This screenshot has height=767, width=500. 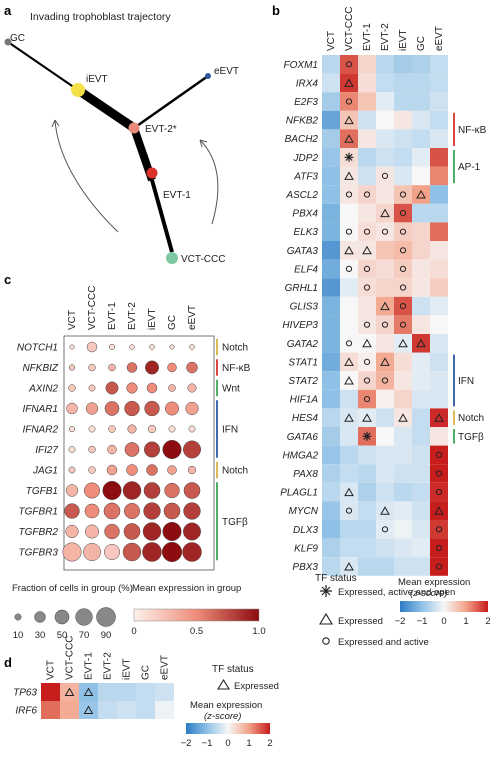 What do you see at coordinates (70, 658) in the screenshot?
I see `d-column-header: VCT-CCC` at bounding box center [70, 658].